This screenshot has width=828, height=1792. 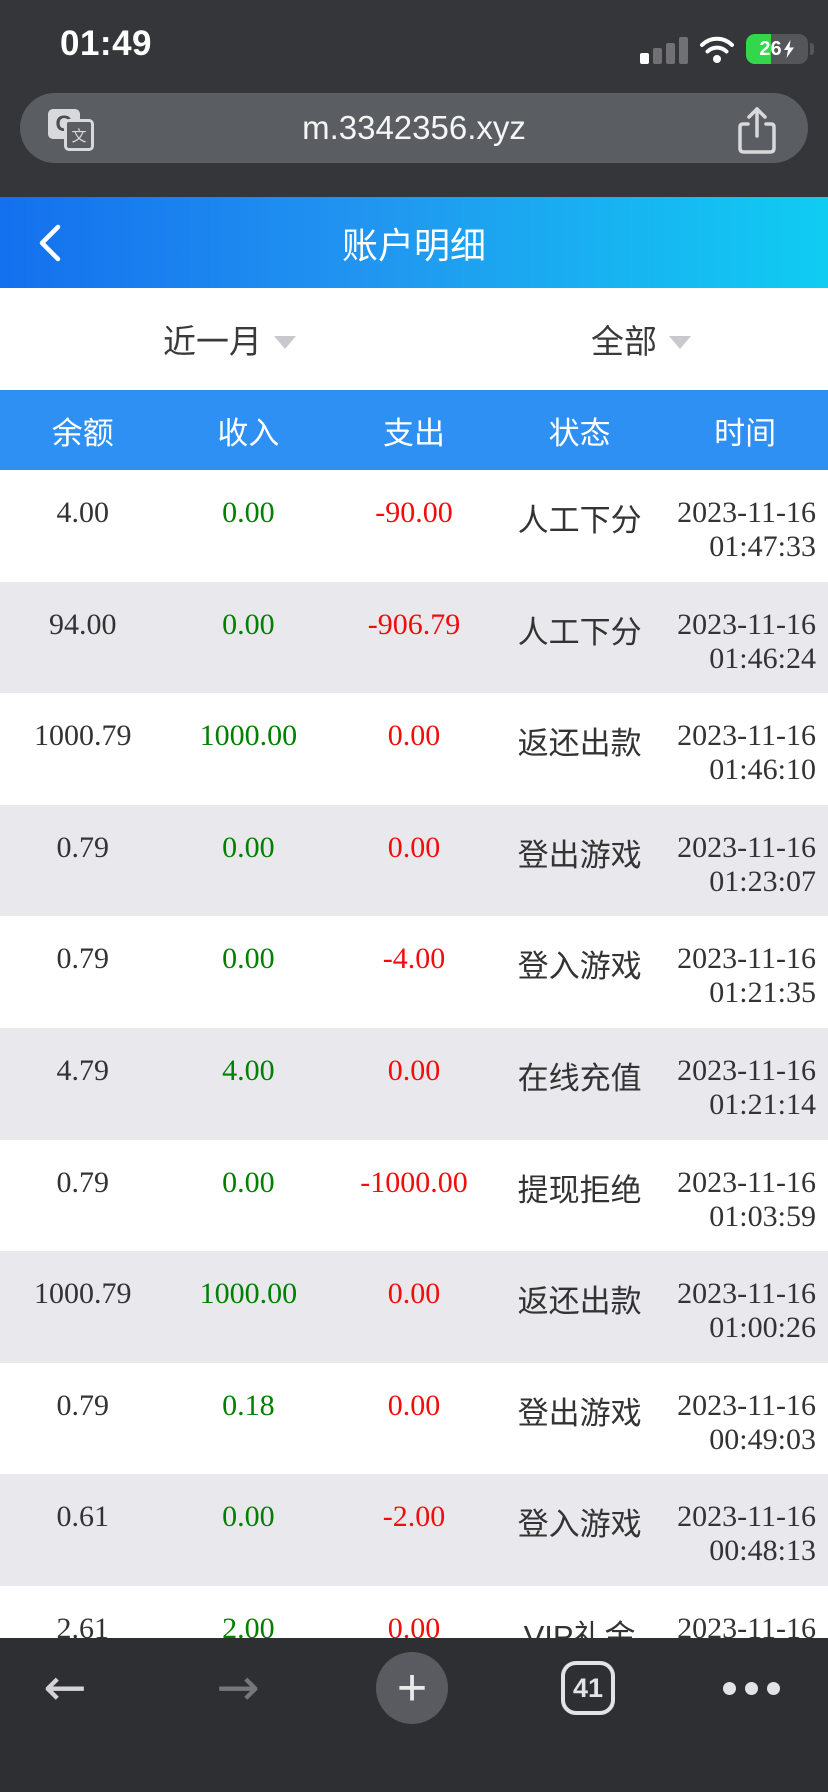 I want to click on browser-top-chrome: 01:49 26 m.3342356.x, so click(x=414, y=98).